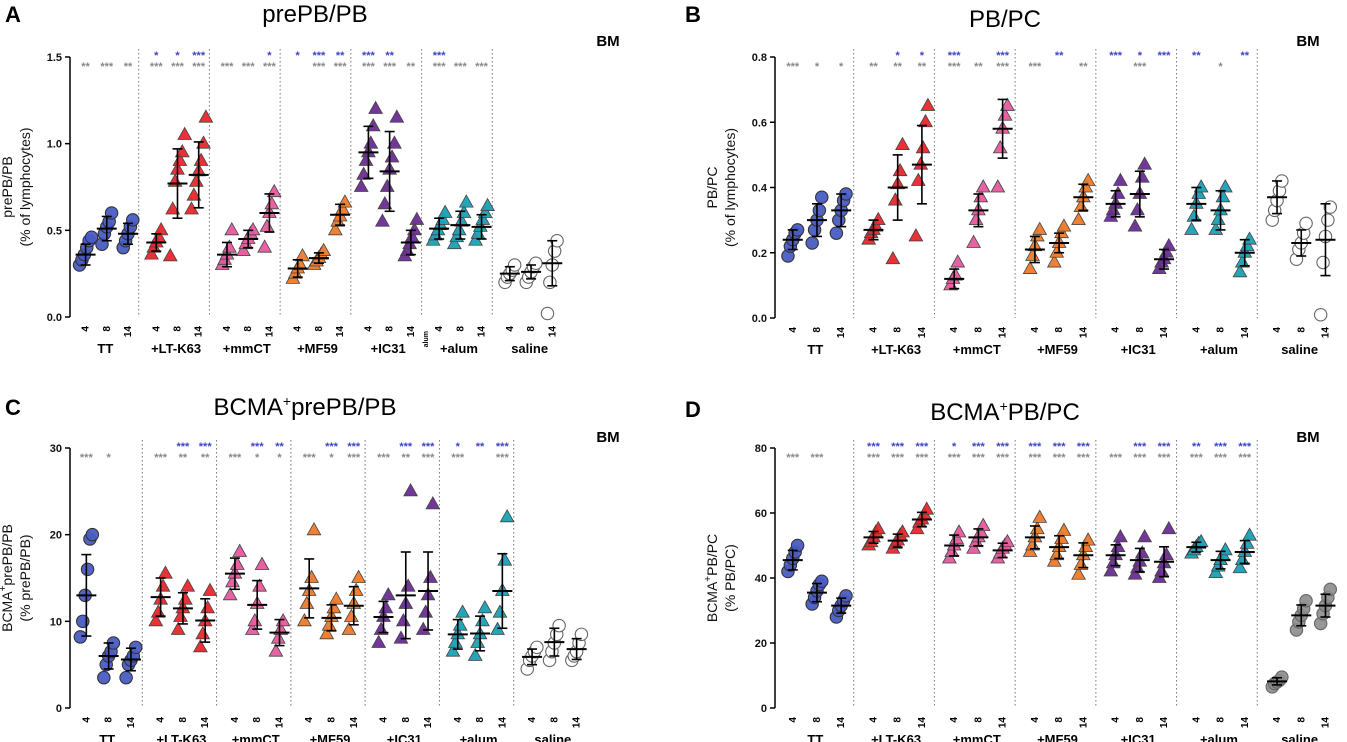 Image resolution: width=1347 pixels, height=742 pixels. What do you see at coordinates (59, 709) in the screenshot?
I see `y-tick-label: 0` at bounding box center [59, 709].